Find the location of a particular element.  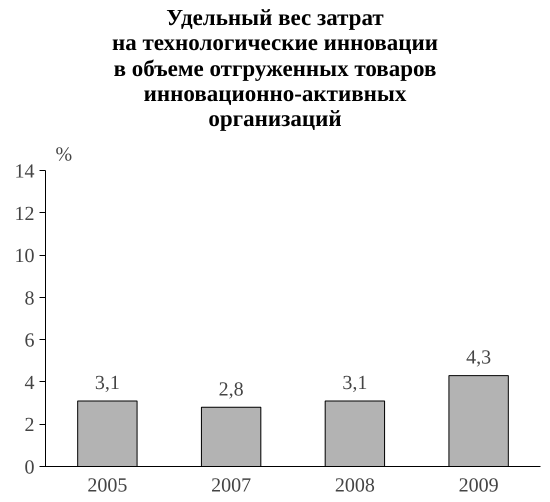

y-tick-label: 8 is located at coordinates (29, 299).